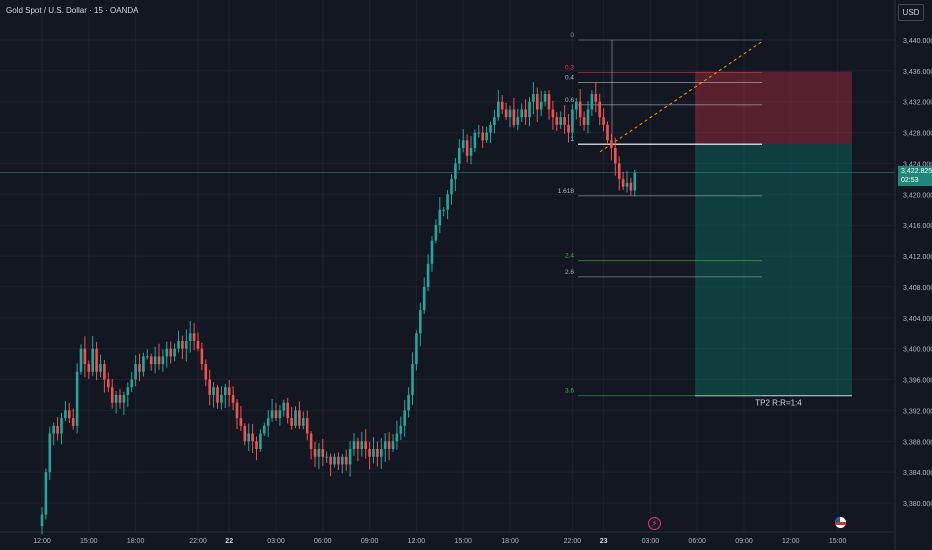 The image size is (932, 550). I want to click on time-tick-label: 03:00, so click(276, 541).